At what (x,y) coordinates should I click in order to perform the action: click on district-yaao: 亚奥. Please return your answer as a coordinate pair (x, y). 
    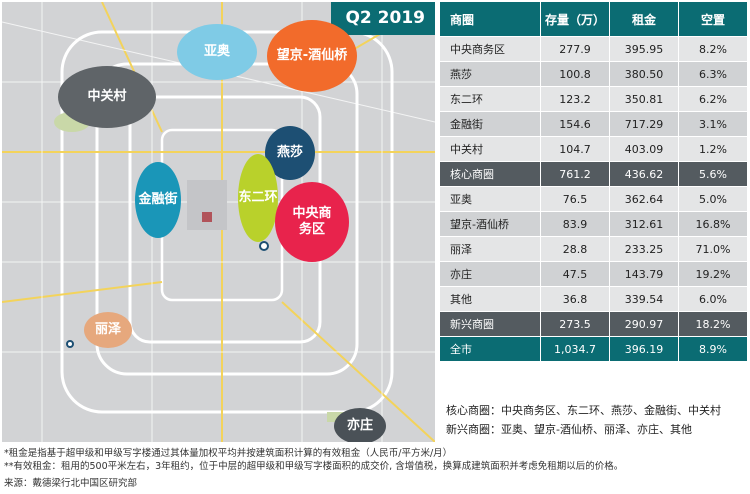
    Looking at the image, I should click on (217, 52).